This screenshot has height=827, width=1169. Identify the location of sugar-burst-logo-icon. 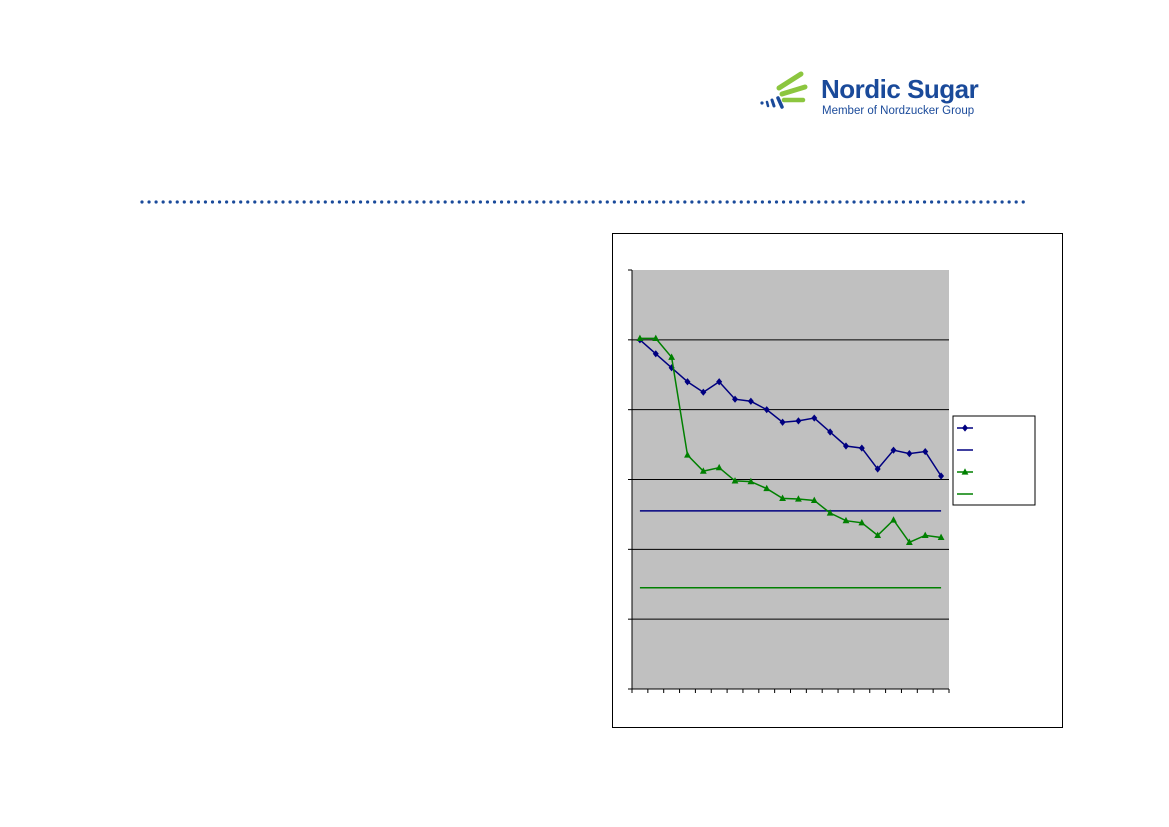
(784, 90).